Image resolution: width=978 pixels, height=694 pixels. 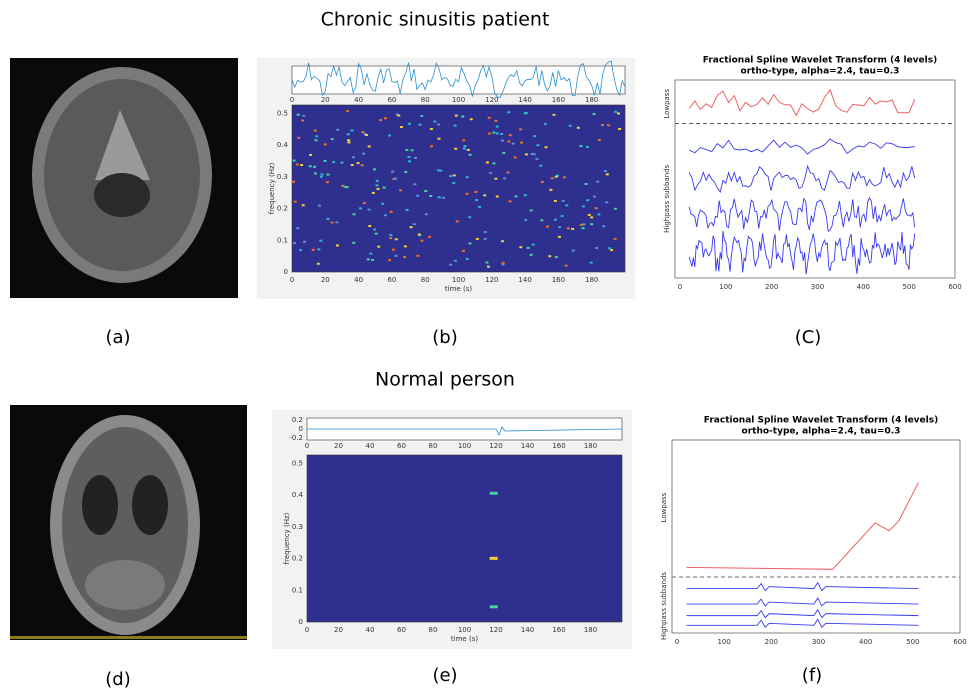 I want to click on x-tick-label: 120, so click(x=495, y=630).